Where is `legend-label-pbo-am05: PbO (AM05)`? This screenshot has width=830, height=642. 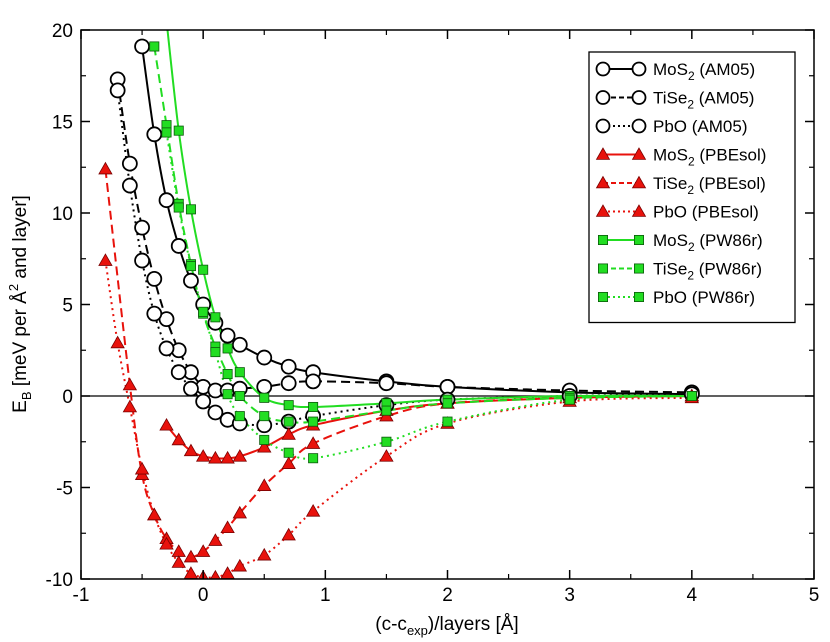 legend-label-pbo-am05: PbO (AM05) is located at coordinates (700, 126).